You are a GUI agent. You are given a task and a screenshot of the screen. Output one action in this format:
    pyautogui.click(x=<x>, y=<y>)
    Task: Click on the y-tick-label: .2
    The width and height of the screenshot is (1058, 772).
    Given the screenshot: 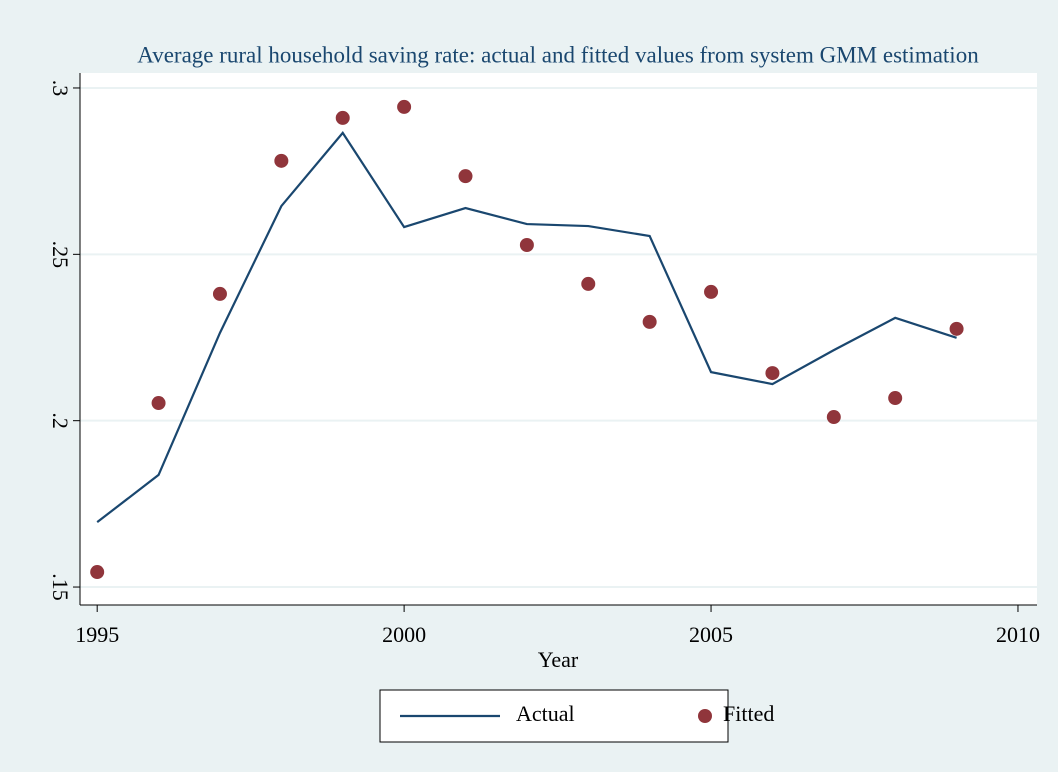 What is the action you would take?
    pyautogui.click(x=60, y=420)
    